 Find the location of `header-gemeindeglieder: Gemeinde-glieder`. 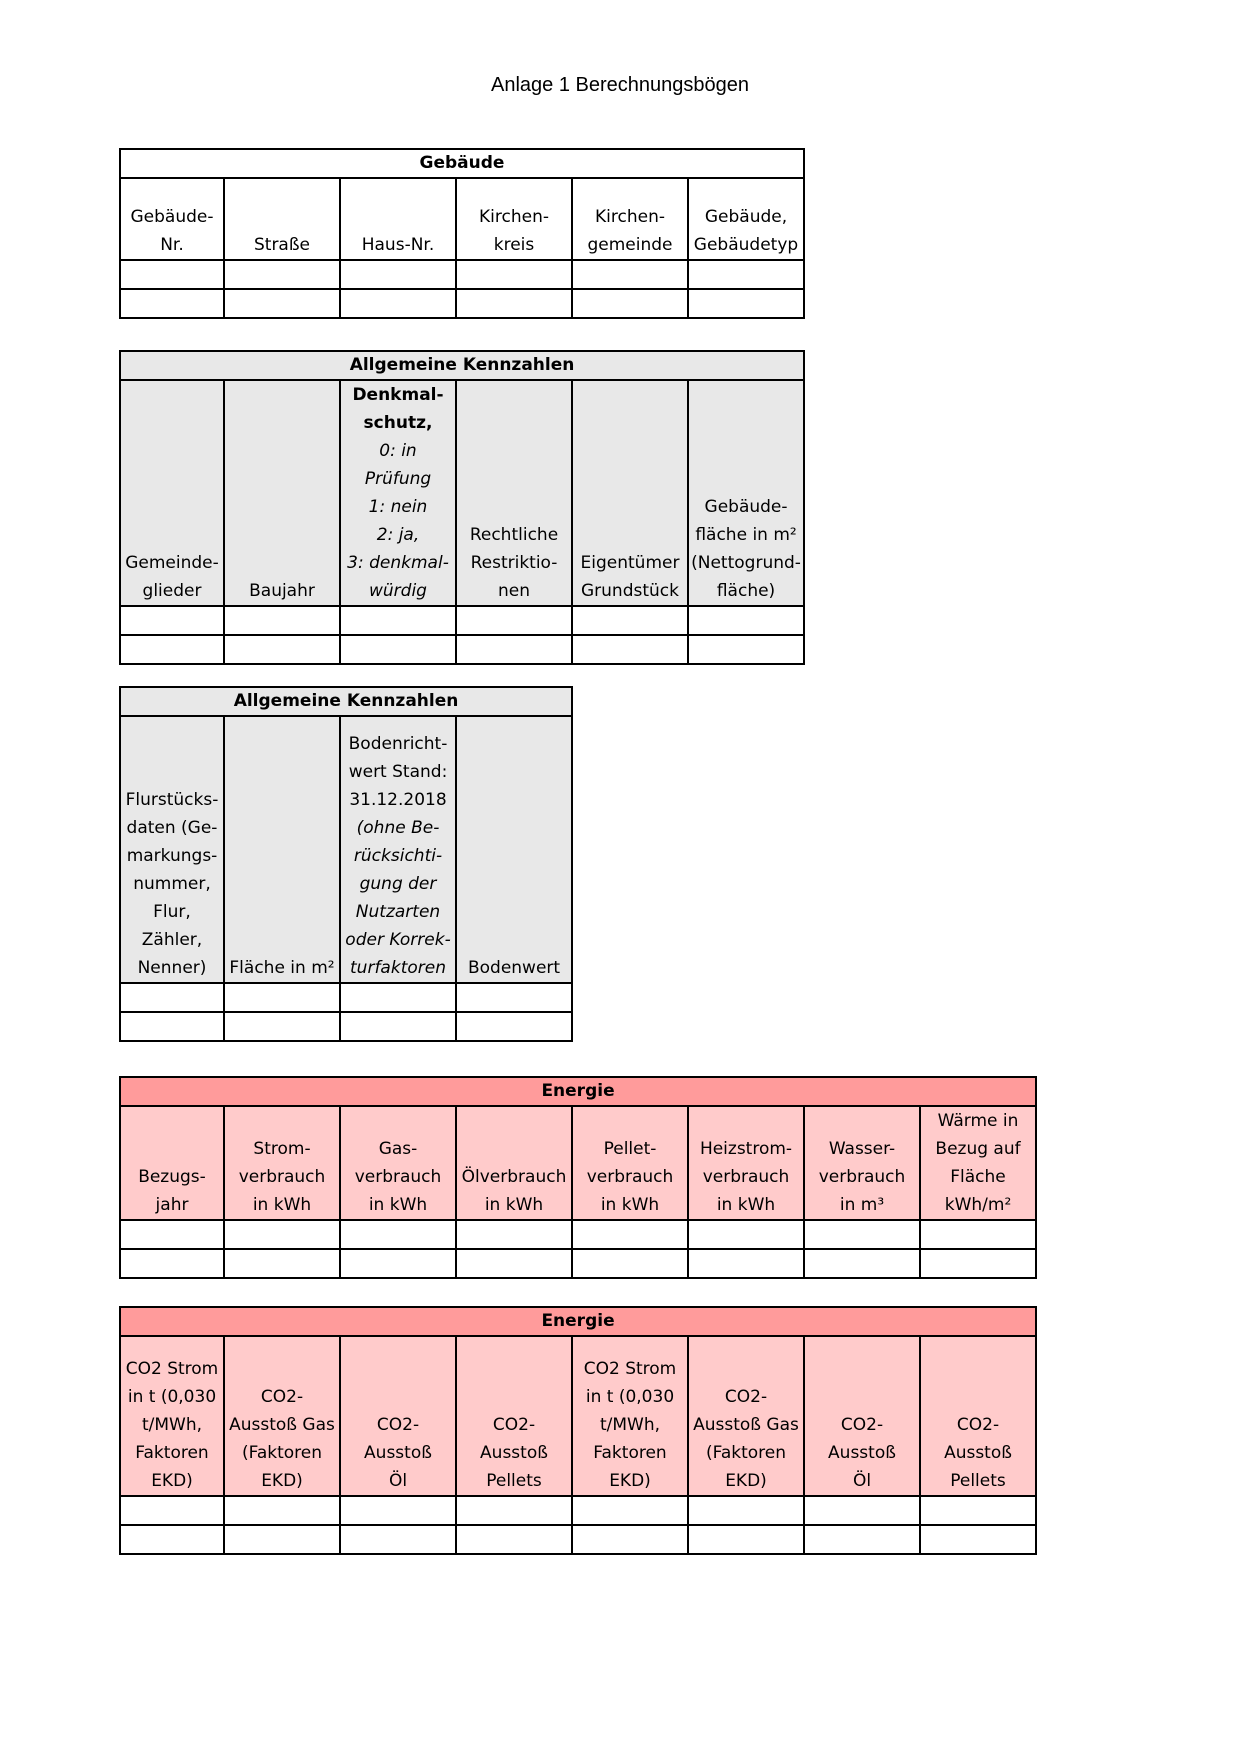

header-gemeindeglieder: Gemeinde-glieder is located at coordinates (172, 493).